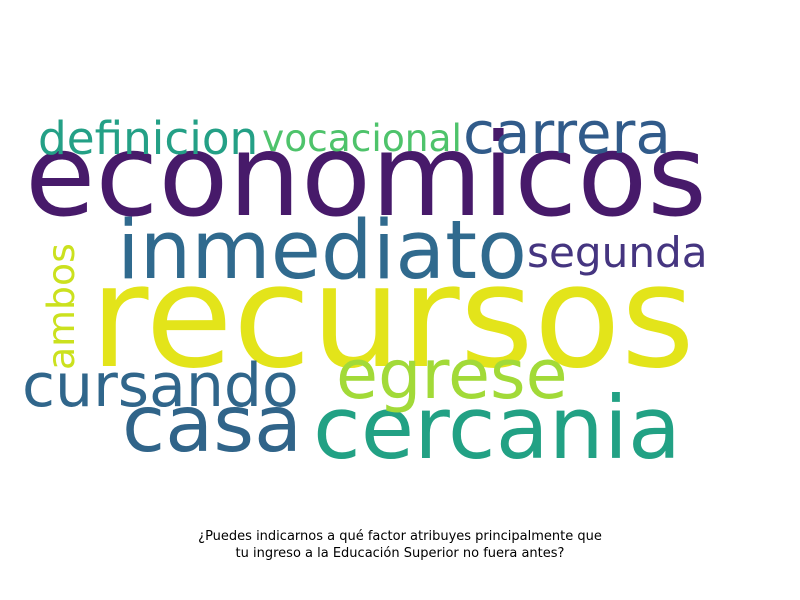  What do you see at coordinates (497, 429) in the screenshot?
I see `word-cercania: cercania` at bounding box center [497, 429].